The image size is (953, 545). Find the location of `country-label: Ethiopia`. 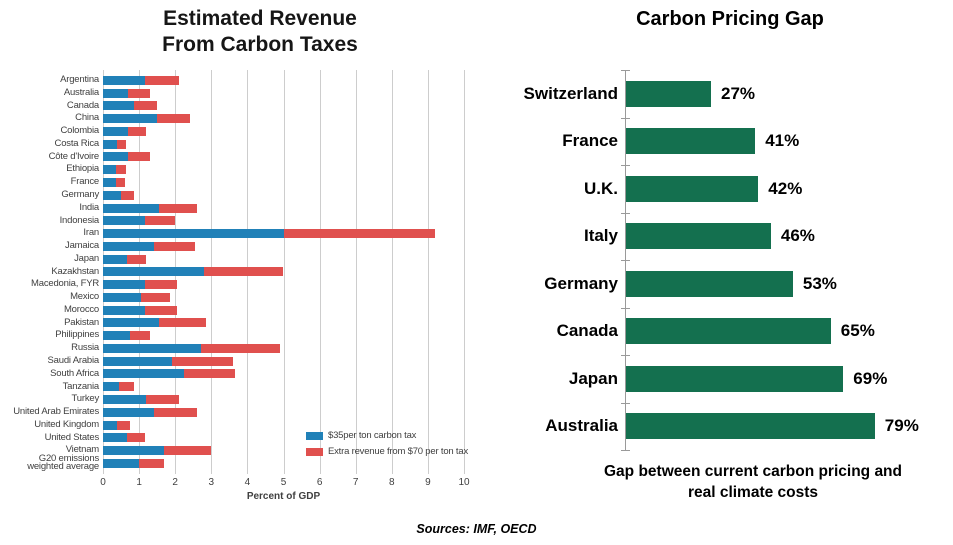

country-label: Ethiopia is located at coordinates (82, 169).